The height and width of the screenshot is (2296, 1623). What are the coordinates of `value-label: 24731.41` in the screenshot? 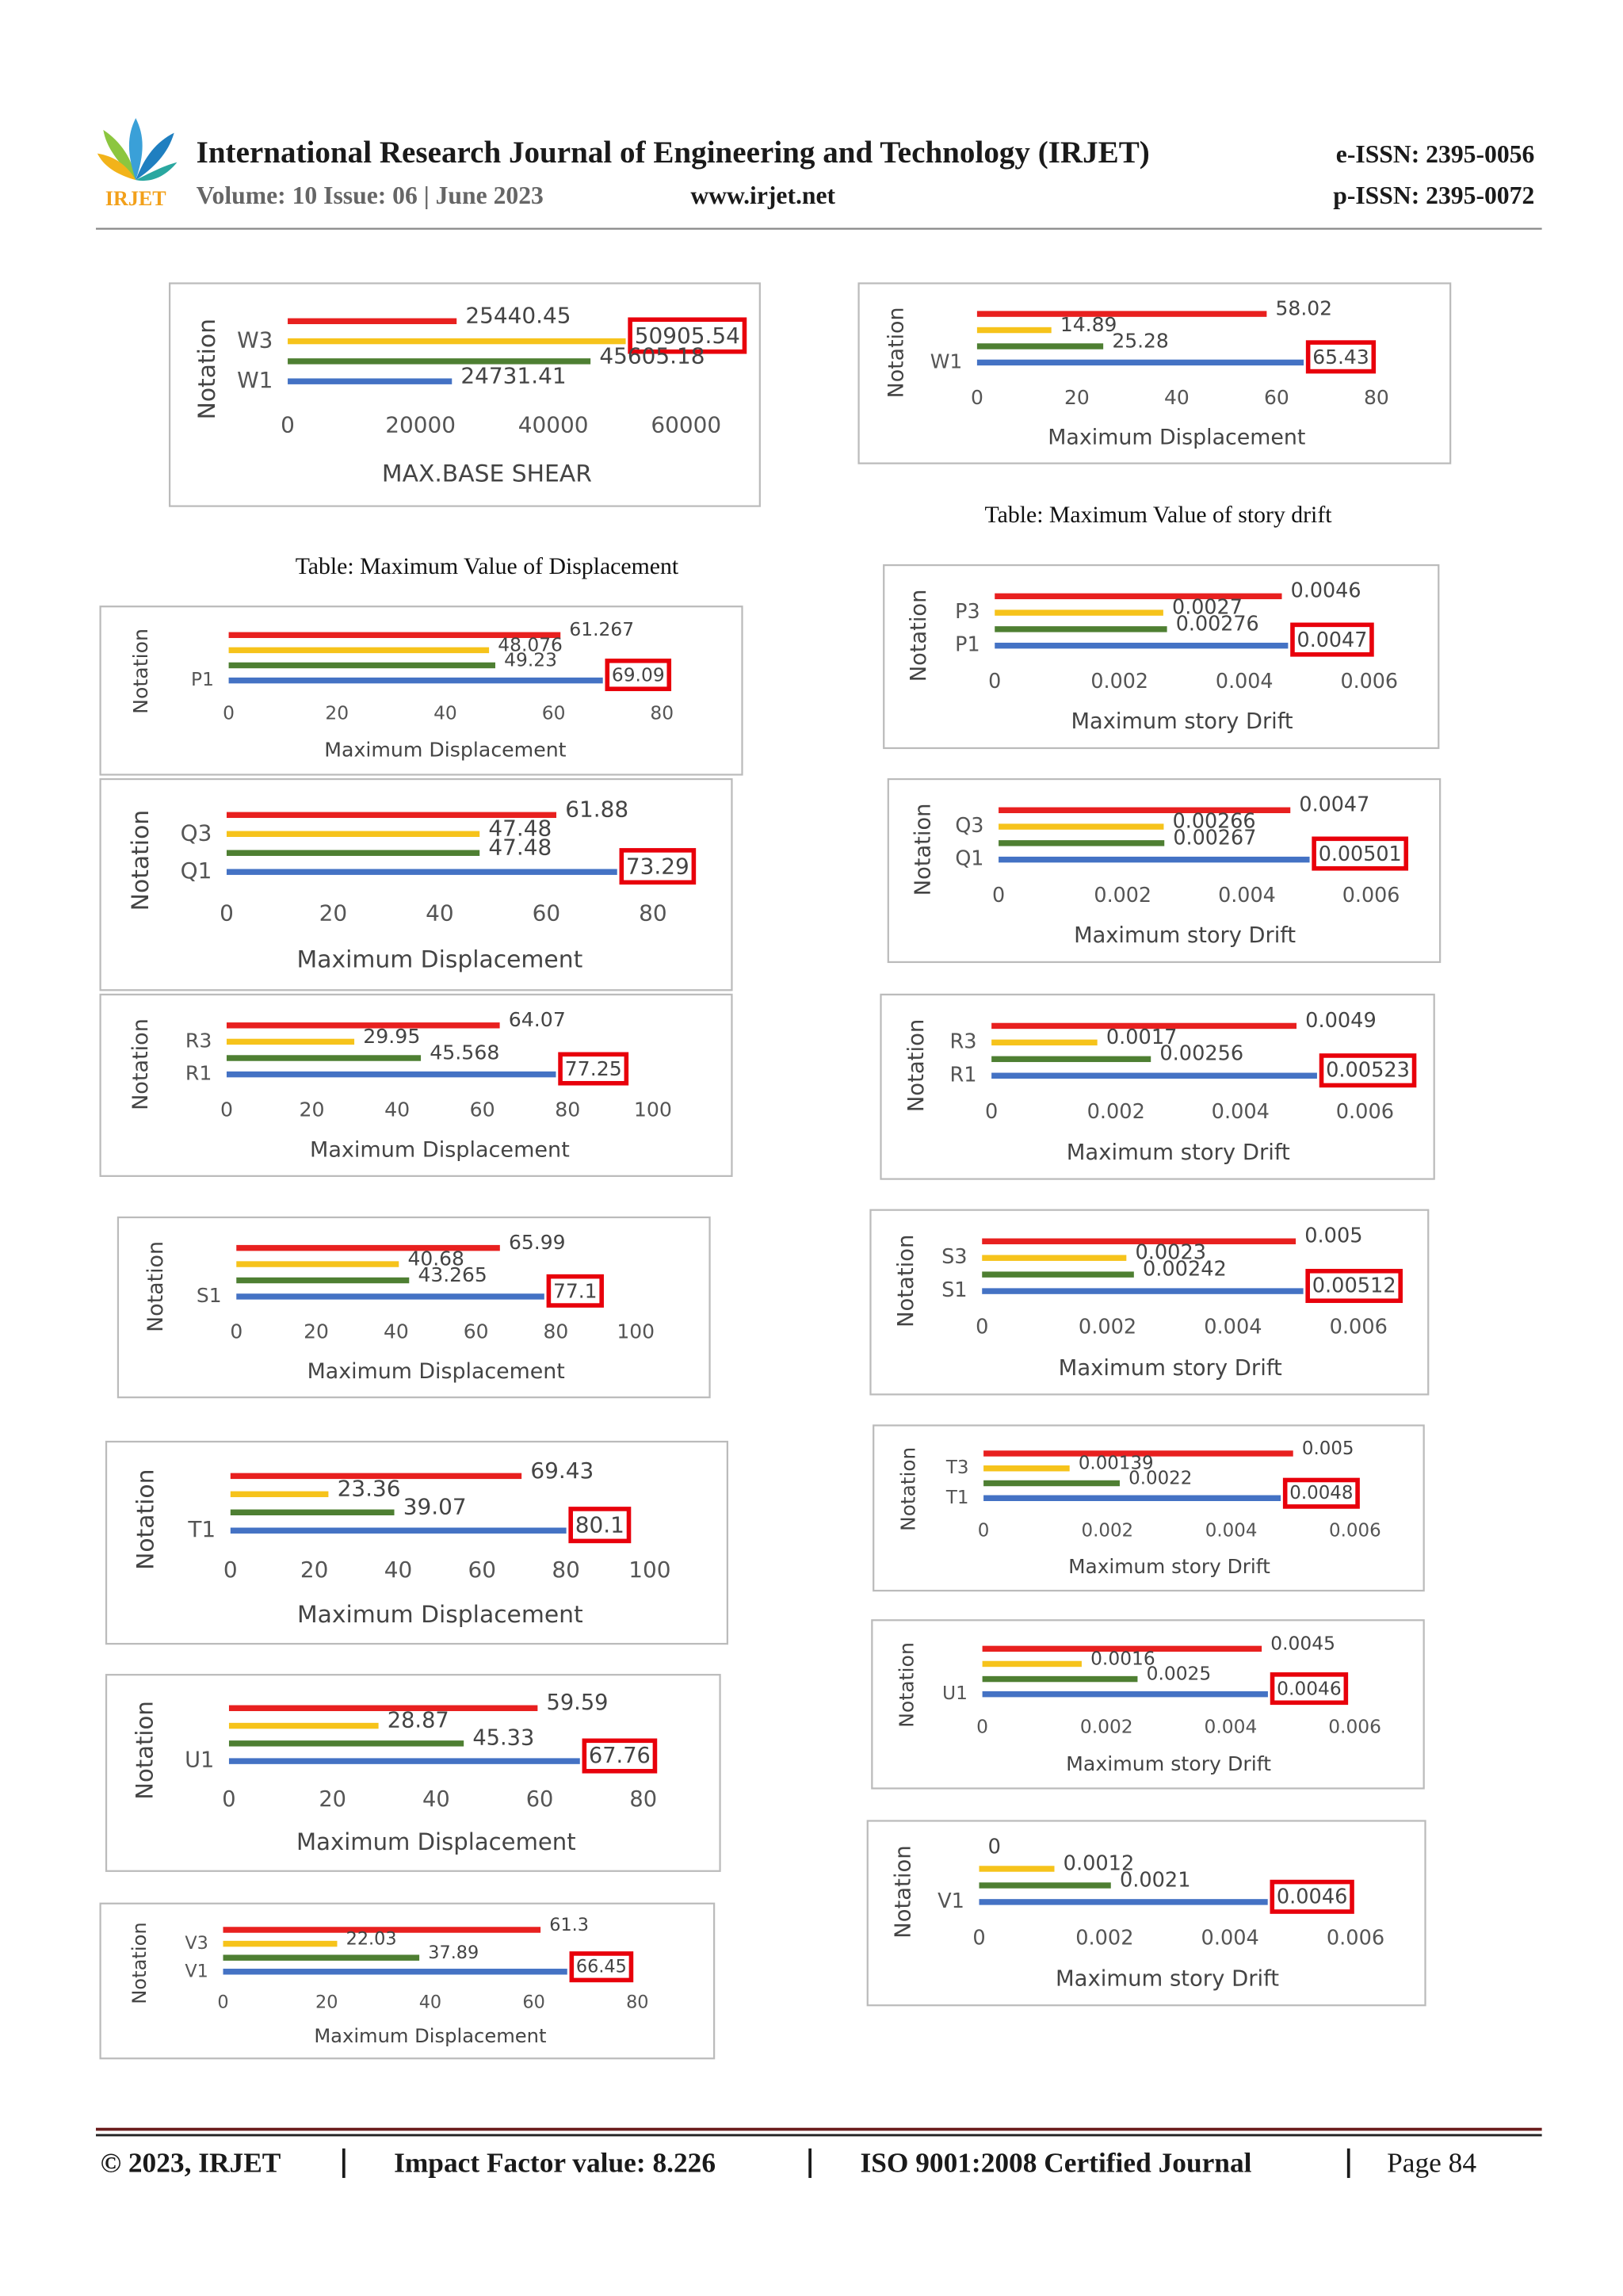 It's located at (513, 376).